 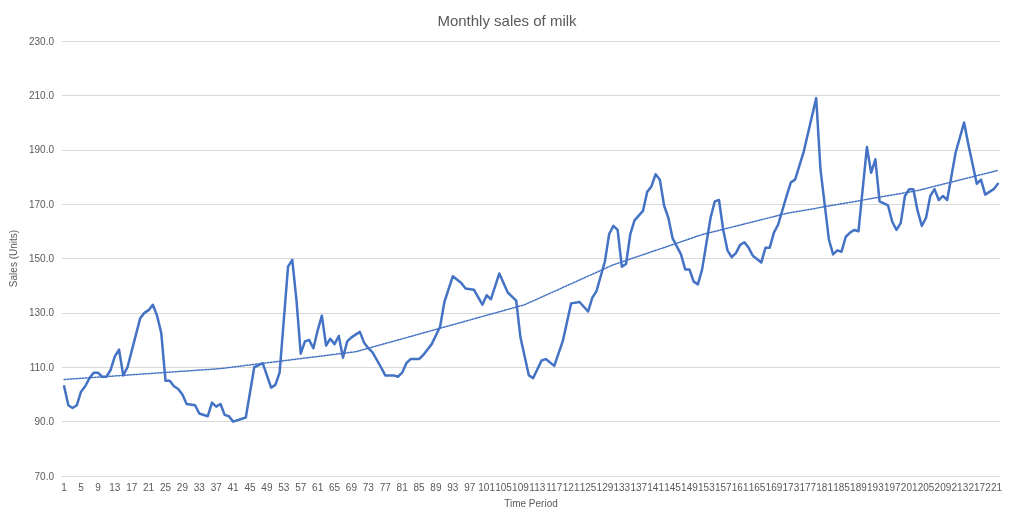 What do you see at coordinates (842, 487) in the screenshot?
I see `x-tick-label: 185` at bounding box center [842, 487].